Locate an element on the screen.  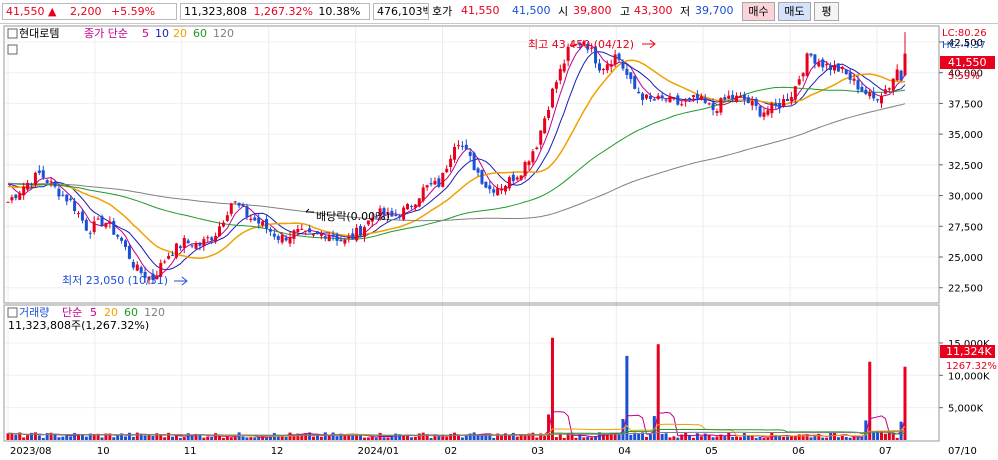
time-tick-label: 12 is located at coordinates (277, 451).